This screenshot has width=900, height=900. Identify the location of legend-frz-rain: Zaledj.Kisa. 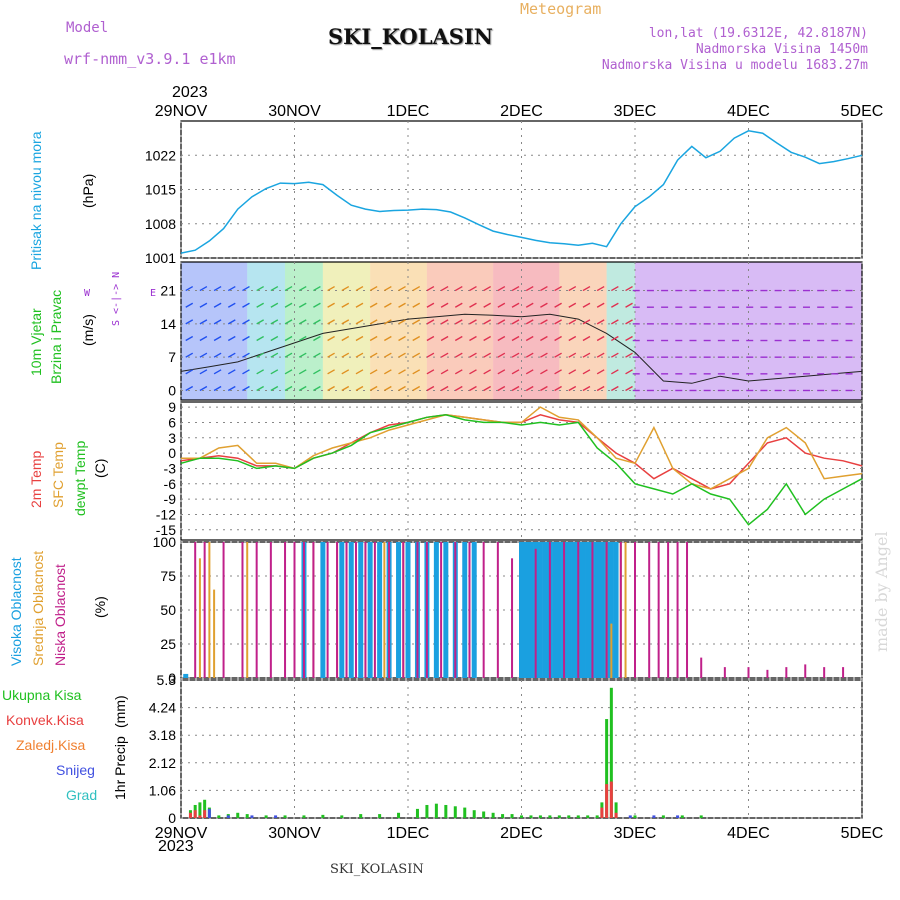
(51, 745).